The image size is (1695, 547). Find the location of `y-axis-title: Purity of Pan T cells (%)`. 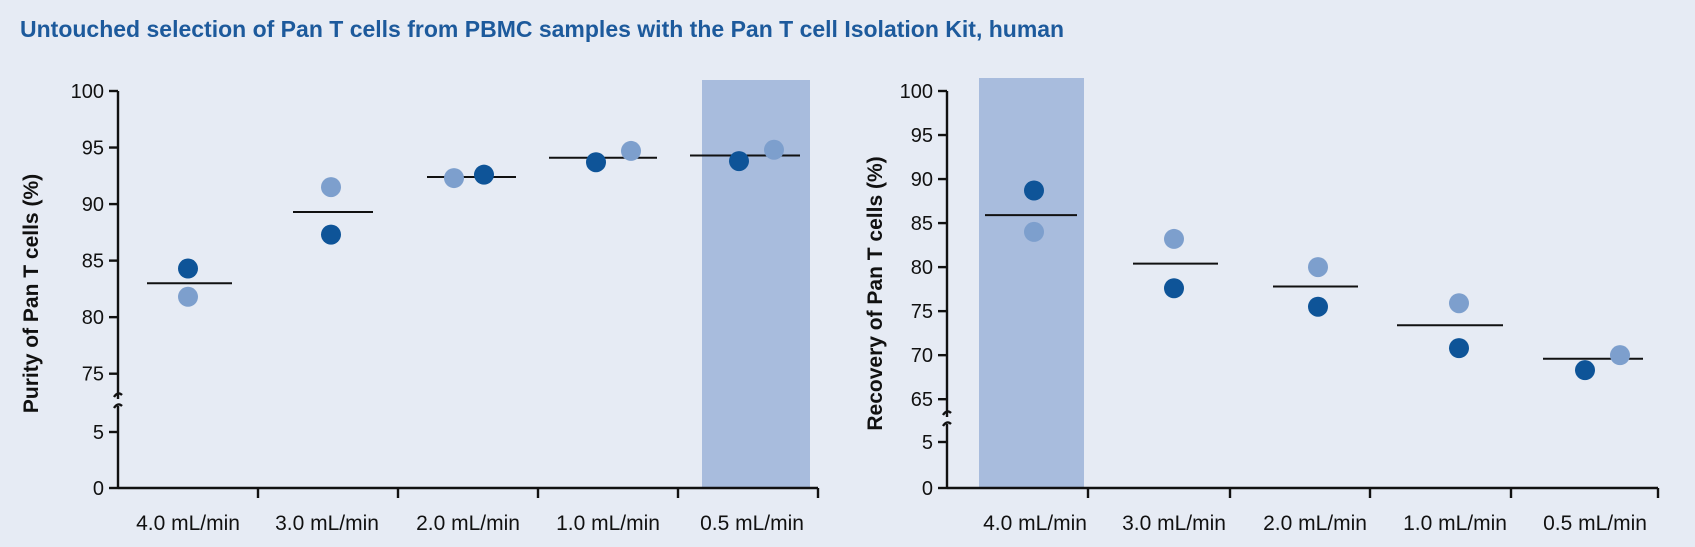

y-axis-title: Purity of Pan T cells (%) is located at coordinates (31, 293).